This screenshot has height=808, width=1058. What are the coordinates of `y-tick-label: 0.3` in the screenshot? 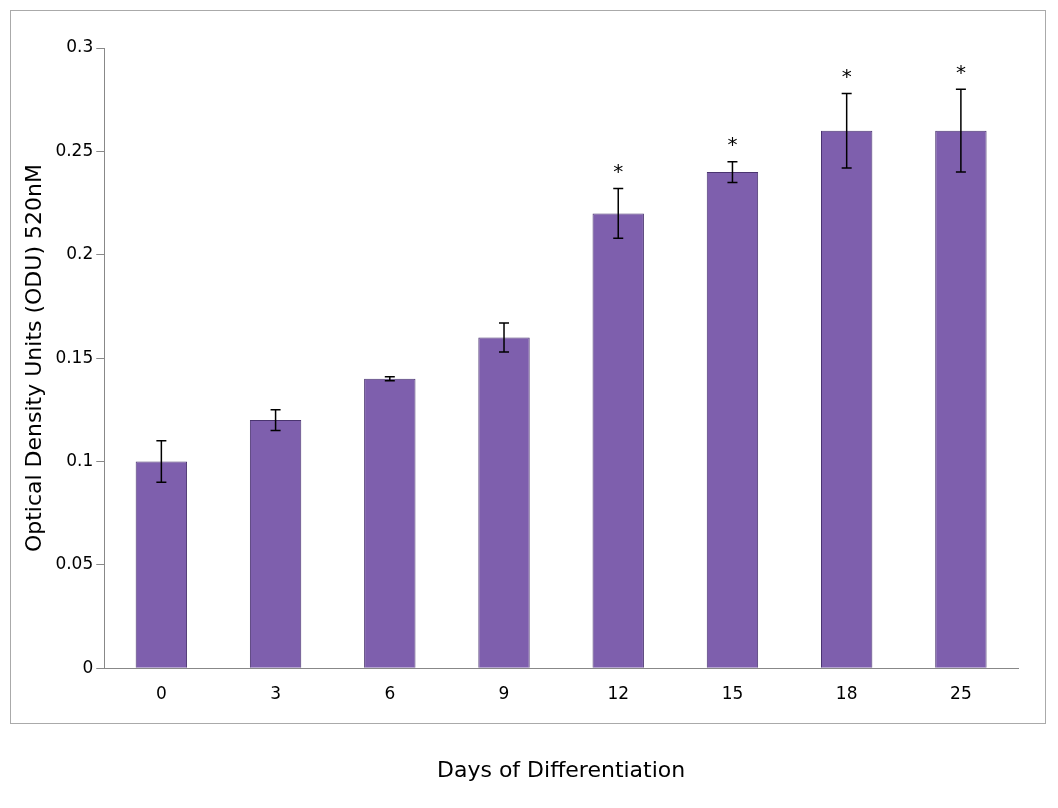 It's located at (80, 46).